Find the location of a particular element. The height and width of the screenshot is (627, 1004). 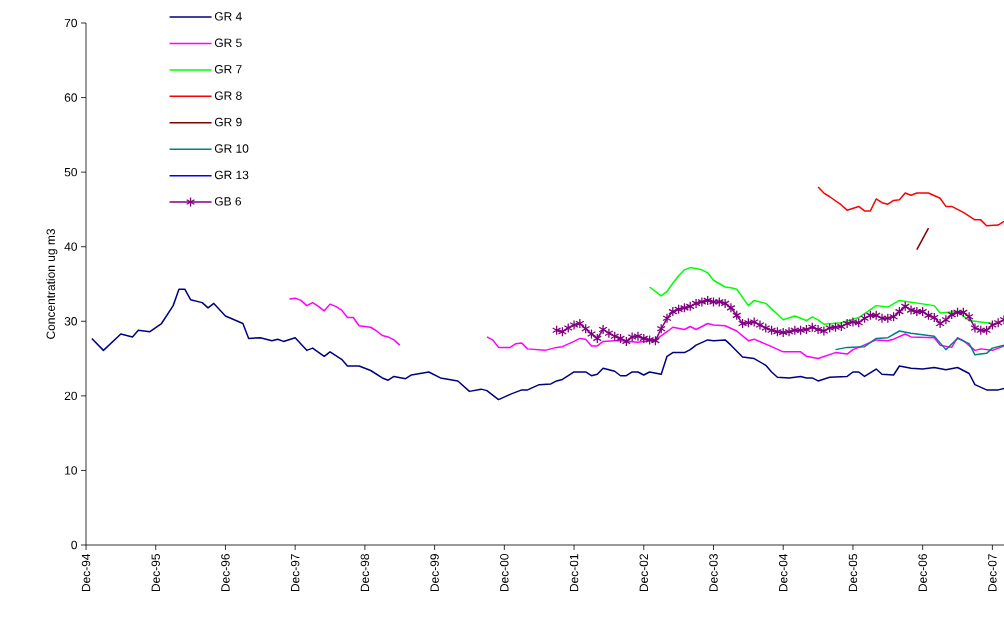

y-tick-label: 10 is located at coordinates (71, 470).